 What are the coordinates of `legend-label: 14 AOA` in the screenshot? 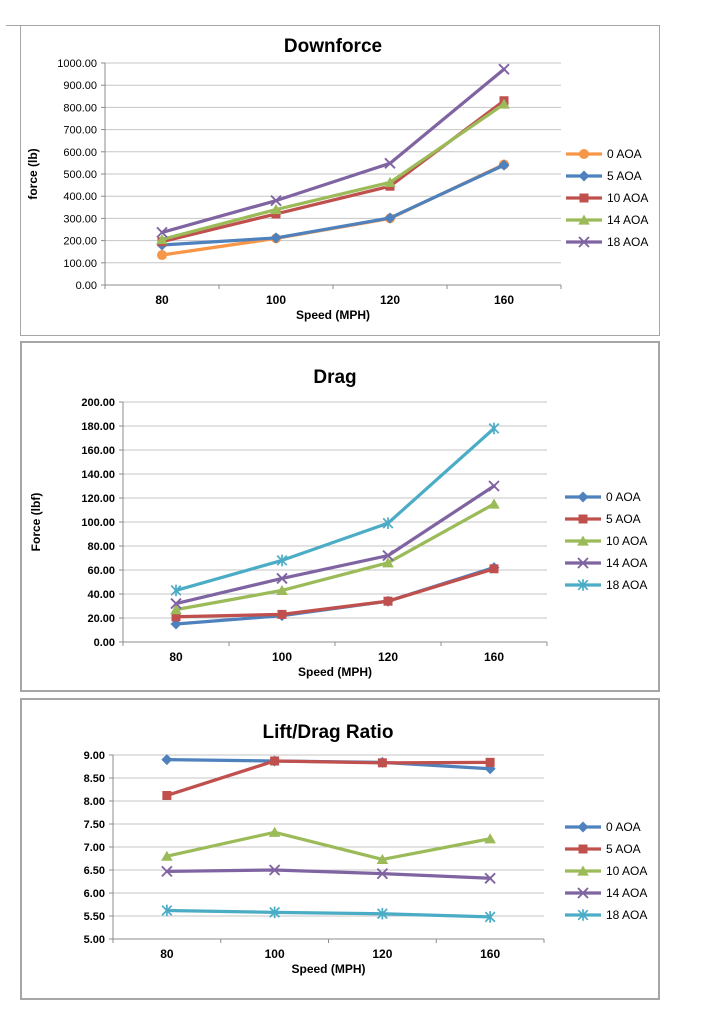 It's located at (626, 563).